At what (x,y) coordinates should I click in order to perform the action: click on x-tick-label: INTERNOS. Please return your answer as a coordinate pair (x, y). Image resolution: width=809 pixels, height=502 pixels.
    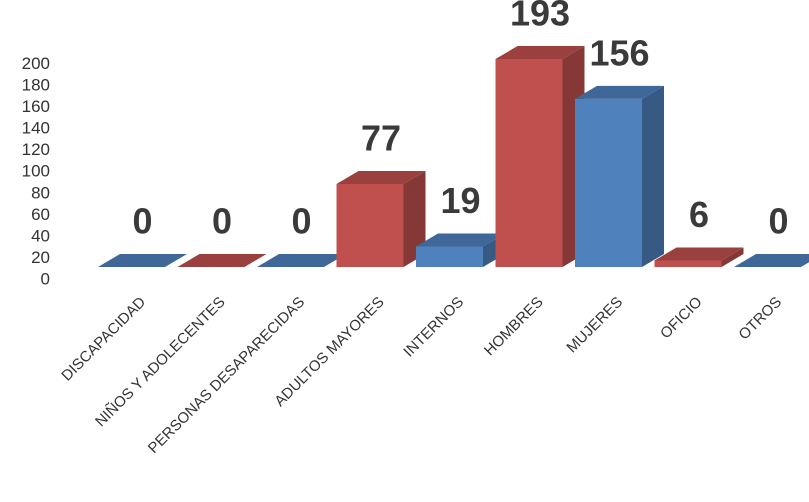
    Looking at the image, I should click on (433, 327).